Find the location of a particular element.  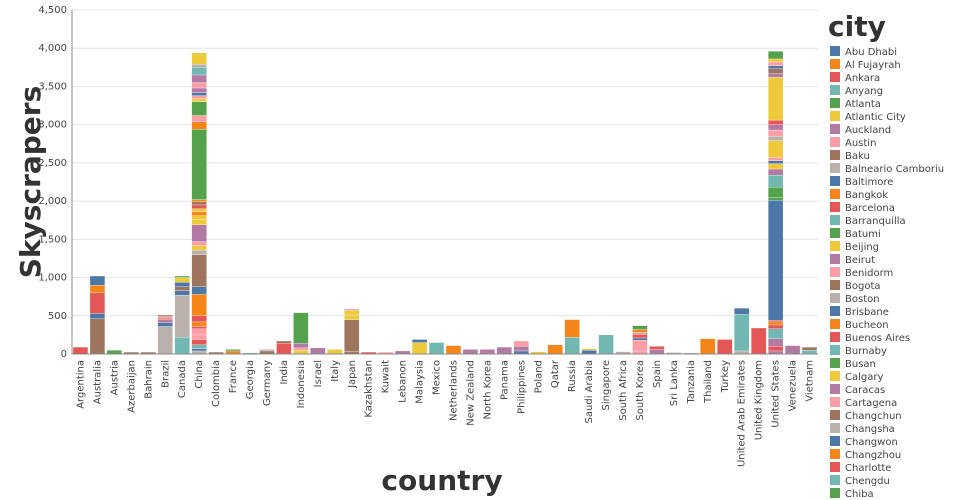

y-tick-label: 2,000 is located at coordinates (52, 201).